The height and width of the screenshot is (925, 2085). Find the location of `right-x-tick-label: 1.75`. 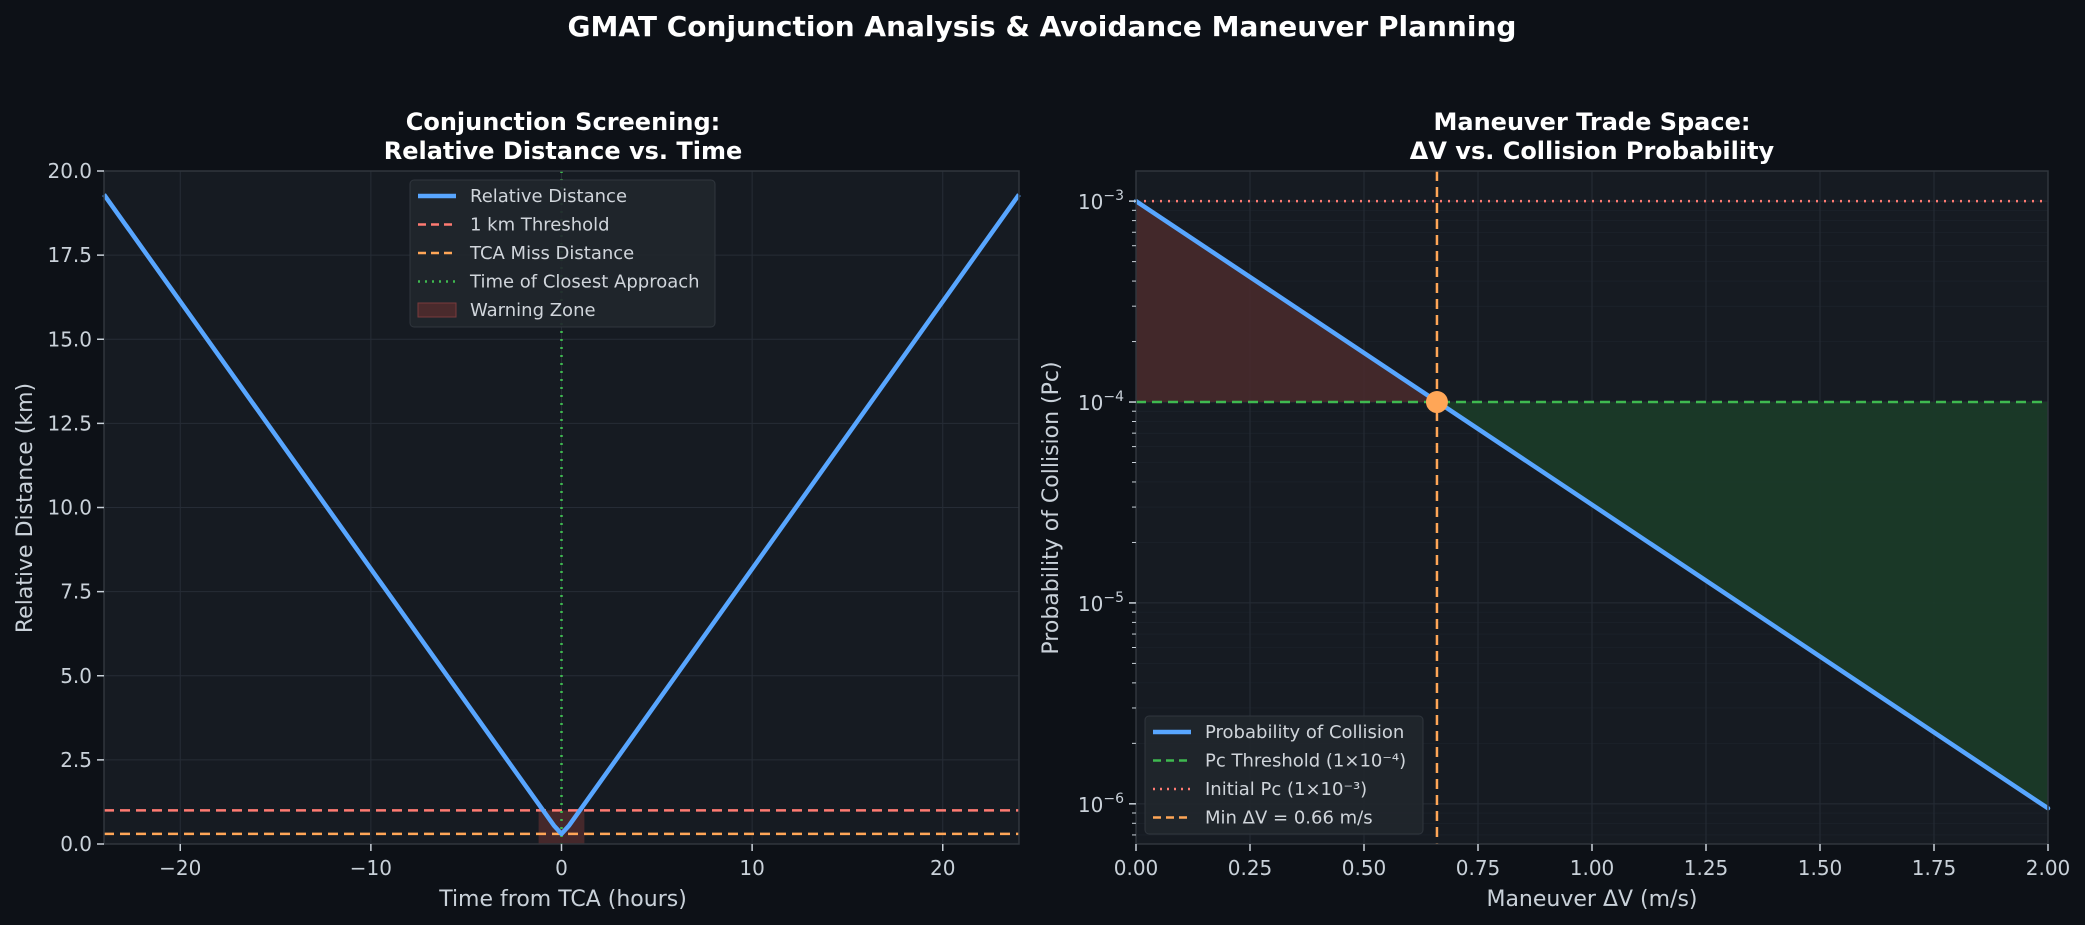

right-x-tick-label: 1.75 is located at coordinates (1934, 868).